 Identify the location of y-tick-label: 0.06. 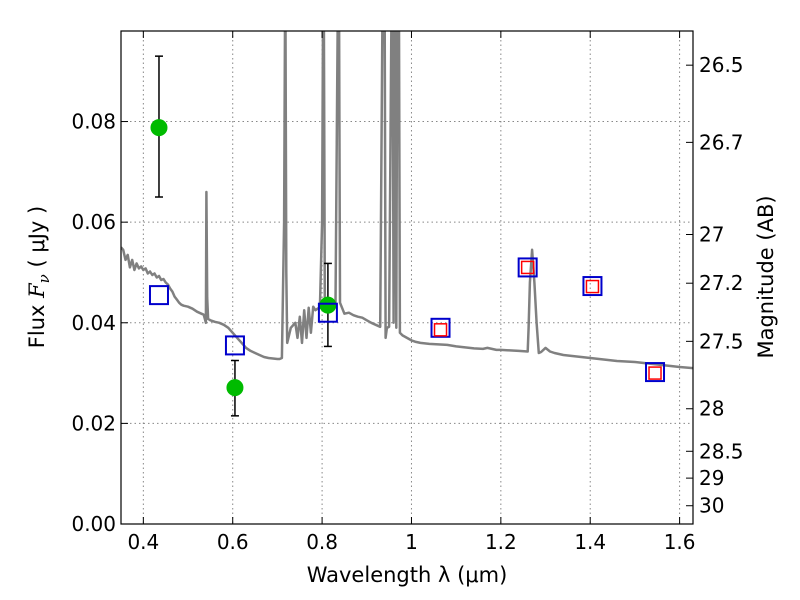
(93, 222).